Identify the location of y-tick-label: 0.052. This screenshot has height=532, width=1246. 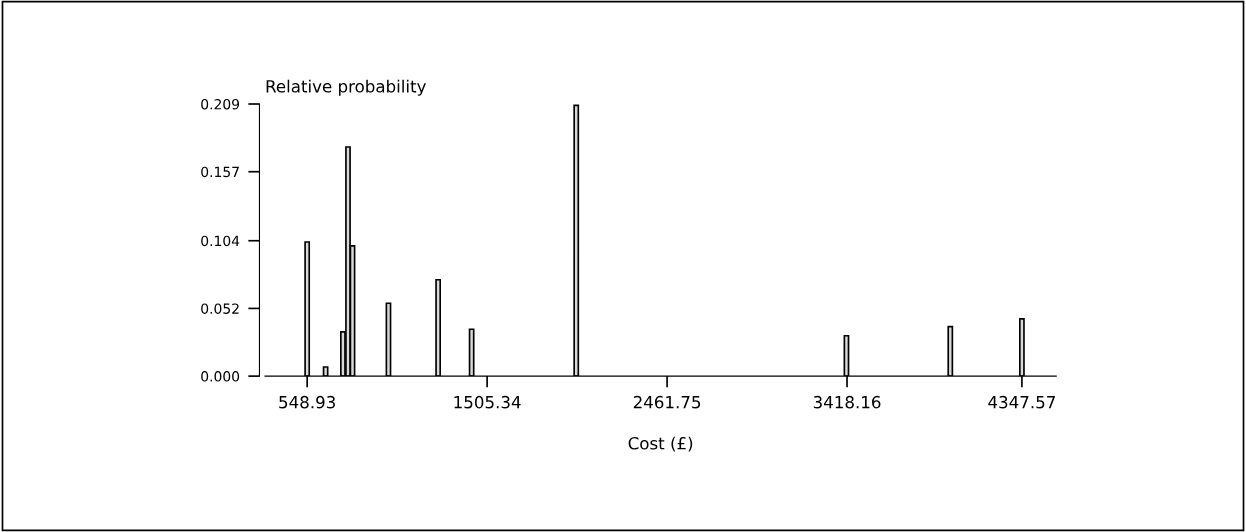
(220, 308).